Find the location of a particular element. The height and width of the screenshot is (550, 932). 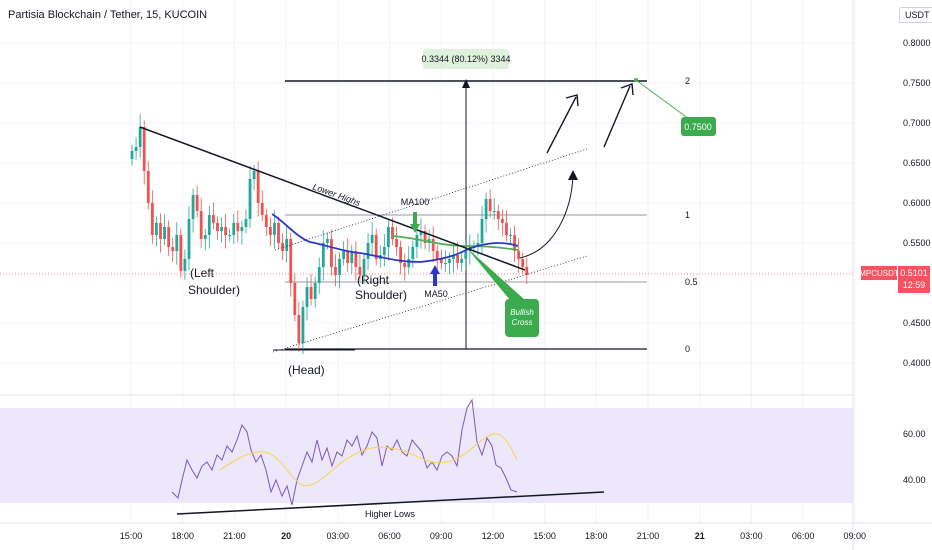

left-shoulder-label-2: Shoulder) is located at coordinates (214, 290).